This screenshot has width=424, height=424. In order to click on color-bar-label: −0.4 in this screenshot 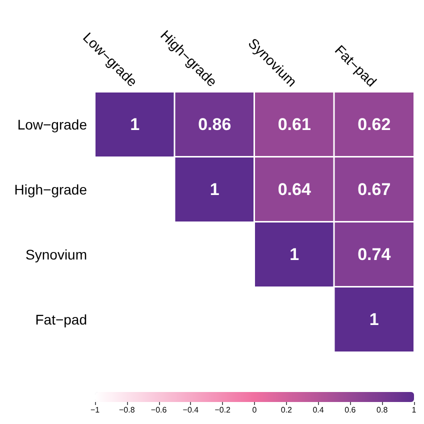, I will do `click(191, 410)`.